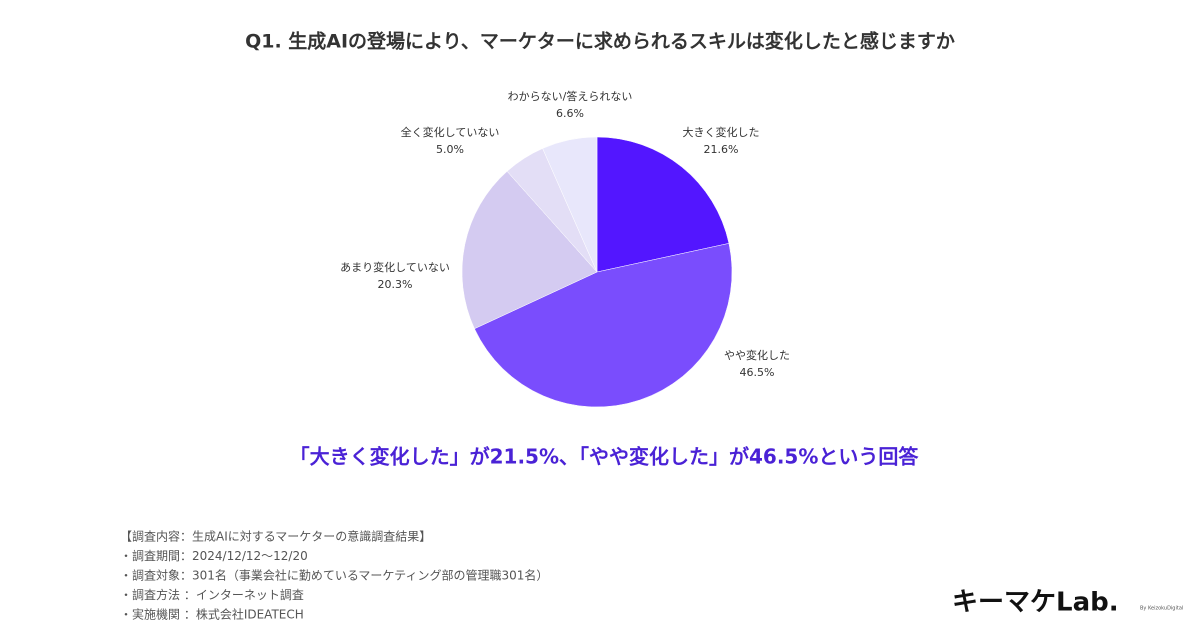 Image resolution: width=1200 pixels, height=630 pixels. What do you see at coordinates (214, 556) in the screenshot?
I see `note-line: ・調査期間：2024/12/12〜12/20` at bounding box center [214, 556].